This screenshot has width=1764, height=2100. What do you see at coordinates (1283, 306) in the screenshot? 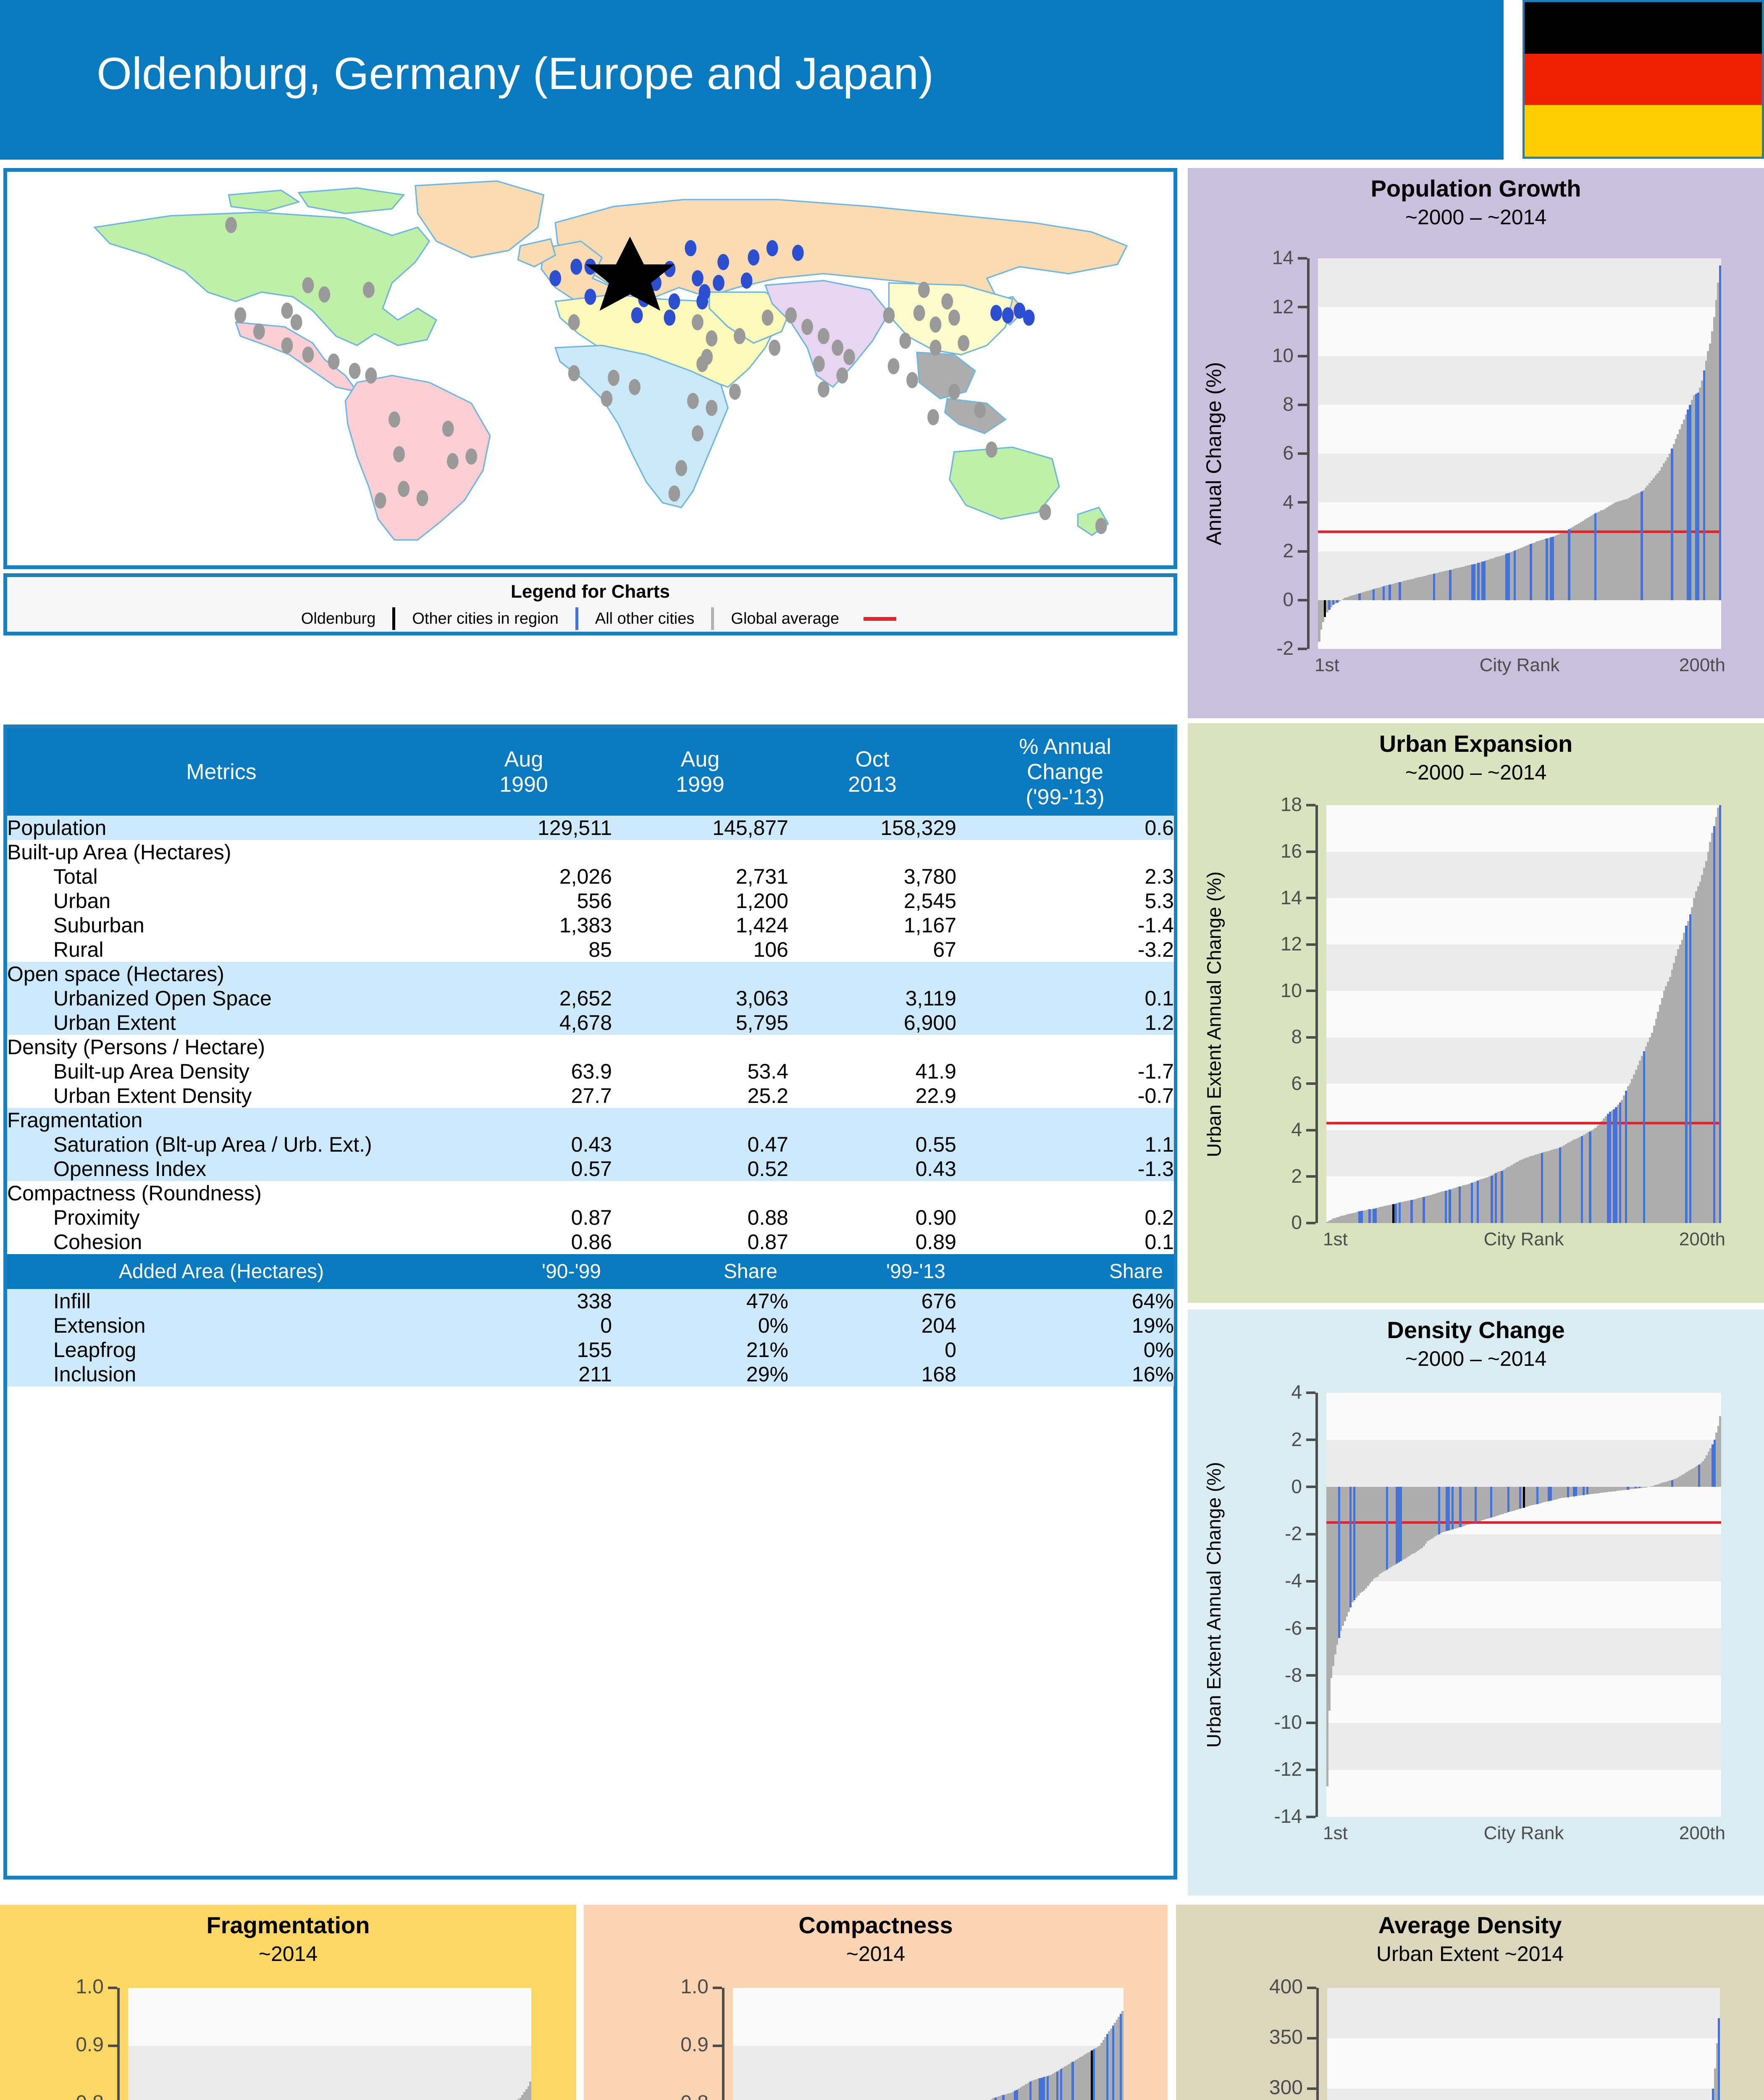
I see `chart-y-tick-label: 12` at bounding box center [1283, 306].